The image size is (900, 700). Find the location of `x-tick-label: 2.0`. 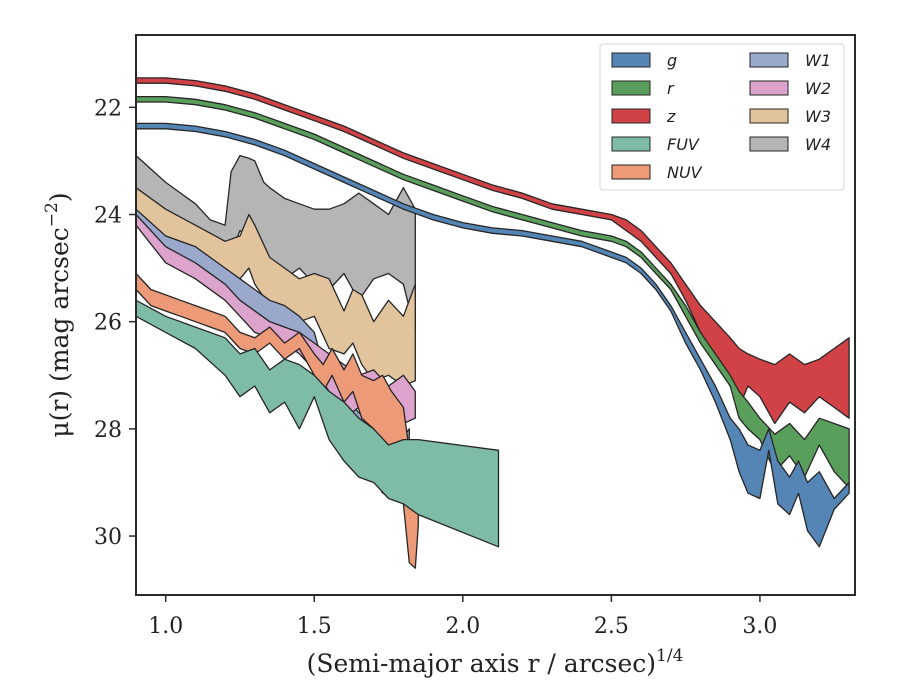

x-tick-label: 2.0 is located at coordinates (462, 626).